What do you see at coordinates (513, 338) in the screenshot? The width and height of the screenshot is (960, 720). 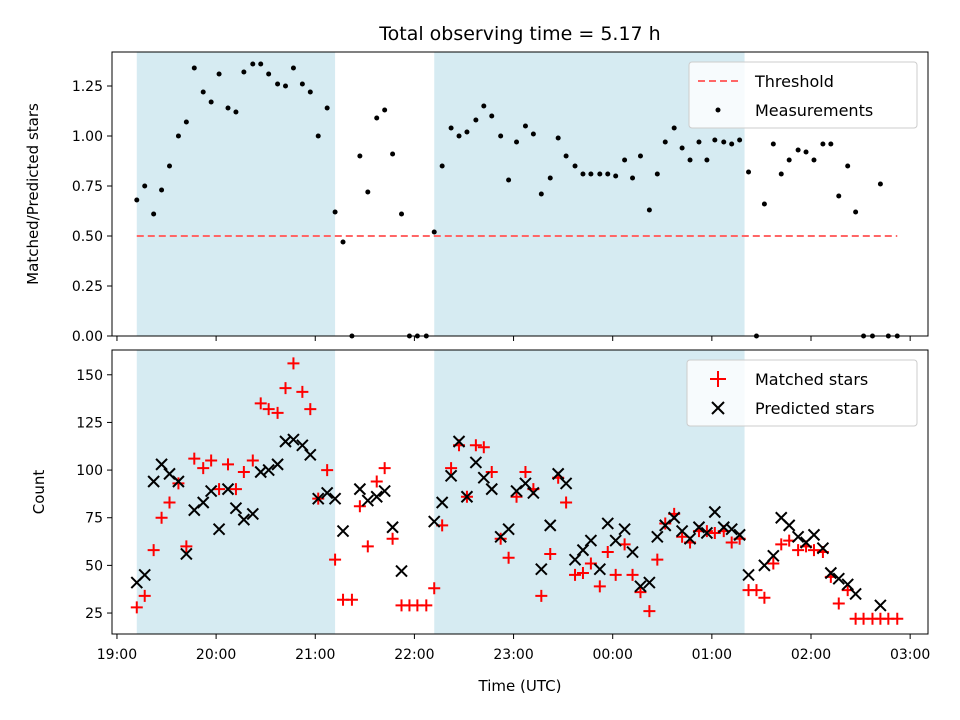 I see `top-x-axis-ticks` at bounding box center [513, 338].